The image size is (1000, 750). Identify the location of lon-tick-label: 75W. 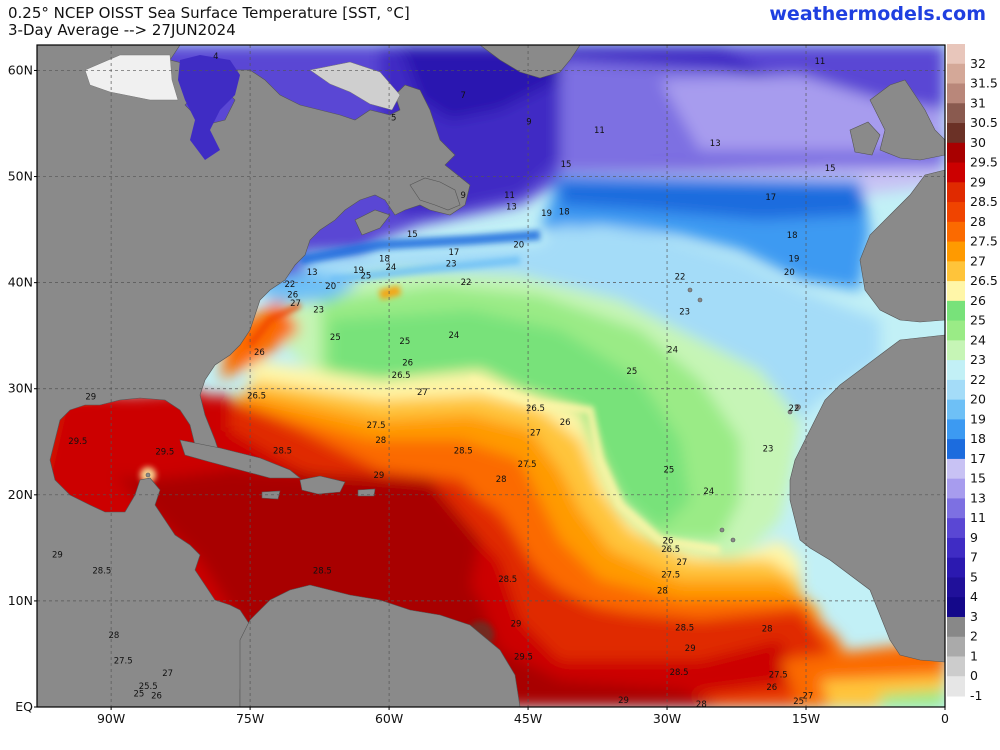
(250, 718).